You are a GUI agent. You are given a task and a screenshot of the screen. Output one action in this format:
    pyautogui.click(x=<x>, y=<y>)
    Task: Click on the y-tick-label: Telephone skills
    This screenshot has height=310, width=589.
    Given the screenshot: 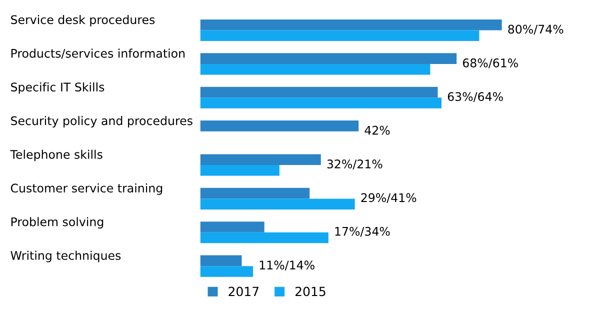 What is the action you would take?
    pyautogui.click(x=56, y=156)
    